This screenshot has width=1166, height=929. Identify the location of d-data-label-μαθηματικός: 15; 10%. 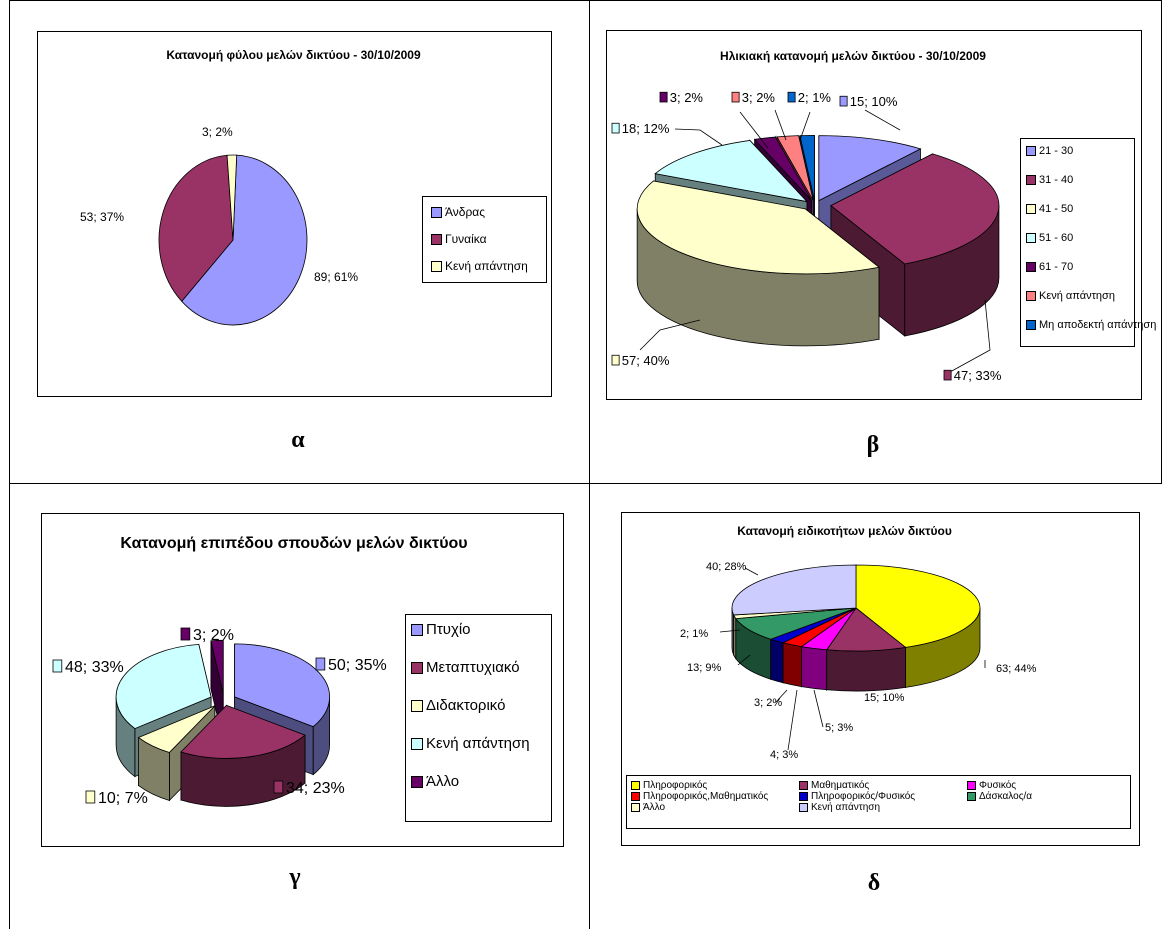
(884, 698).